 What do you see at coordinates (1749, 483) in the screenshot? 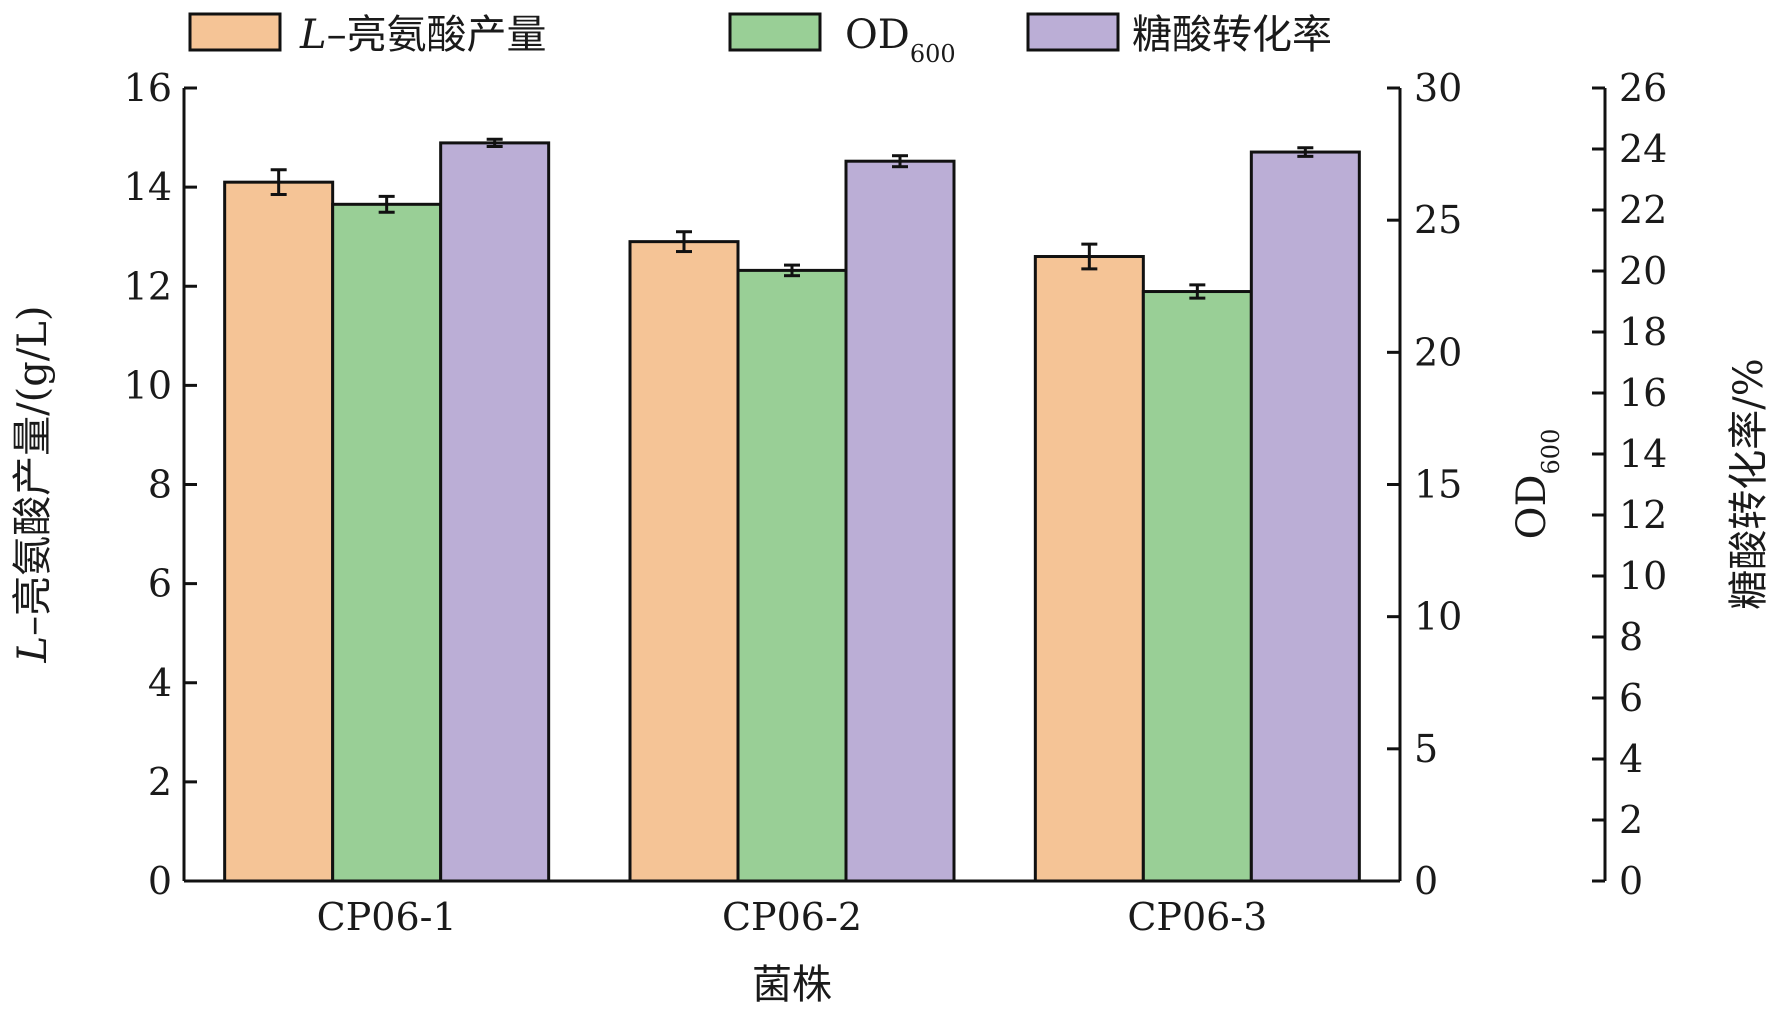
I see `conversion-axis-title: 糖酸转化率/%` at bounding box center [1749, 483].